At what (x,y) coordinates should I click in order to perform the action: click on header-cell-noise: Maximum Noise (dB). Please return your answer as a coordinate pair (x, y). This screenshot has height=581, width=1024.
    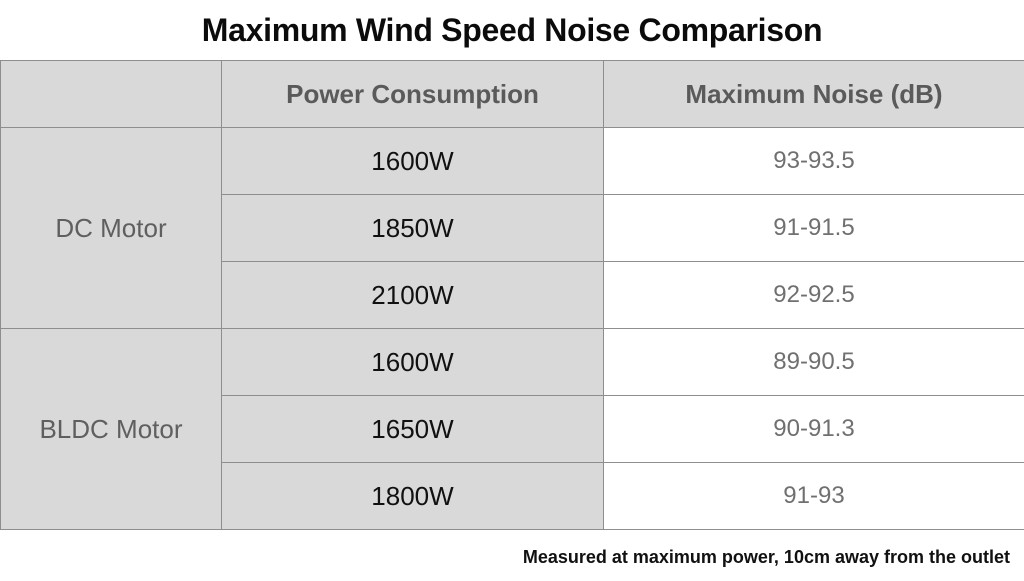
    Looking at the image, I should click on (813, 94).